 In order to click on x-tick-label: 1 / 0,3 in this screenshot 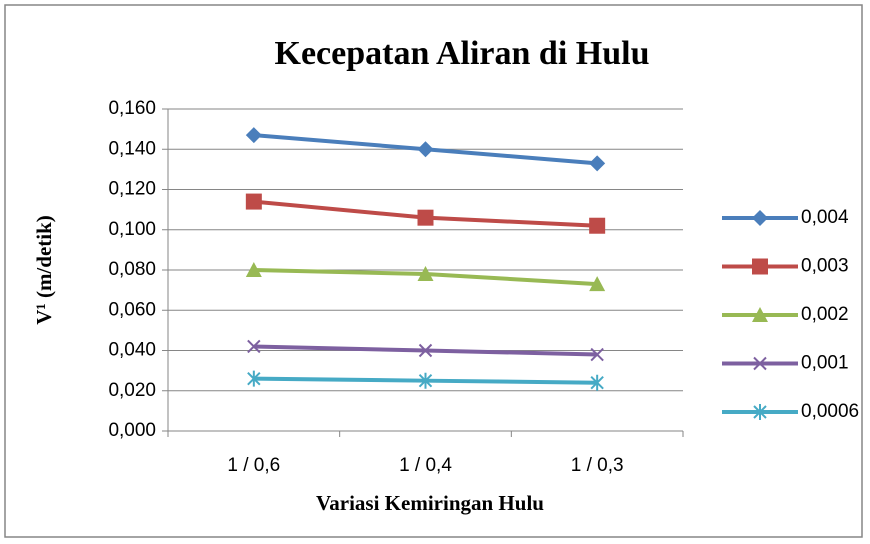, I will do `click(597, 465)`.